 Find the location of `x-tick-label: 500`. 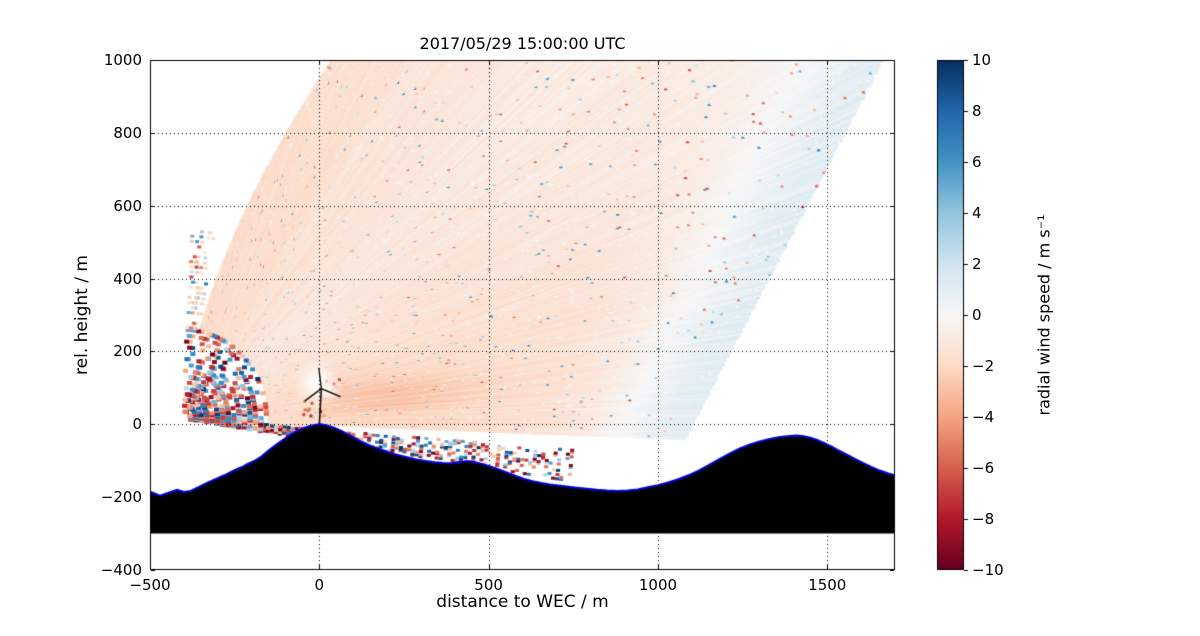

x-tick-label: 500 is located at coordinates (488, 585).